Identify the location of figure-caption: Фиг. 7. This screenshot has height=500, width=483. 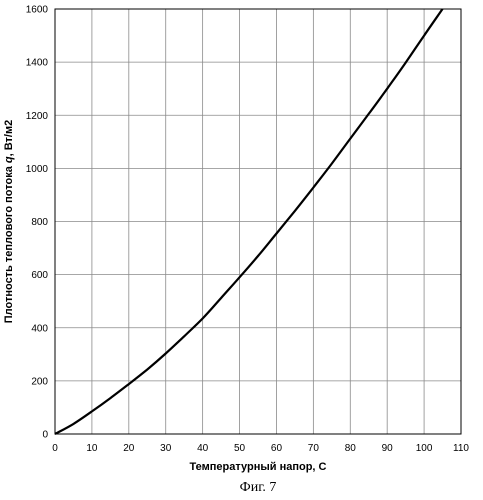
(258, 487).